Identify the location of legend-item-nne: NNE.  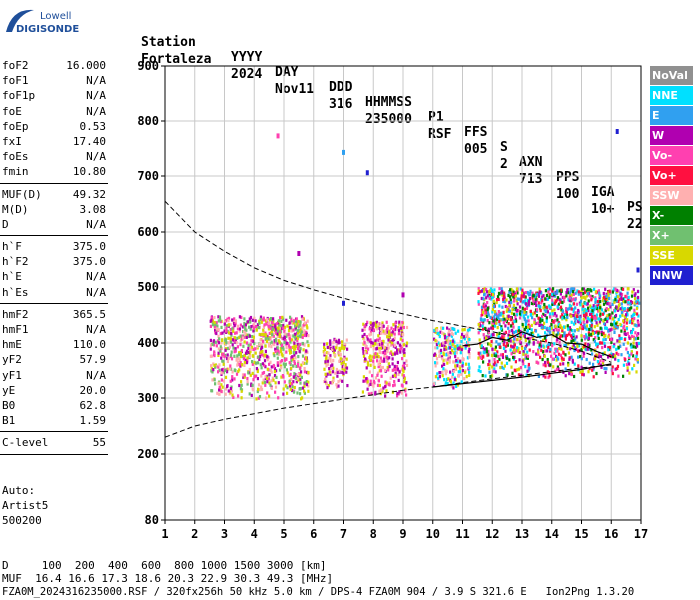
(671, 95).